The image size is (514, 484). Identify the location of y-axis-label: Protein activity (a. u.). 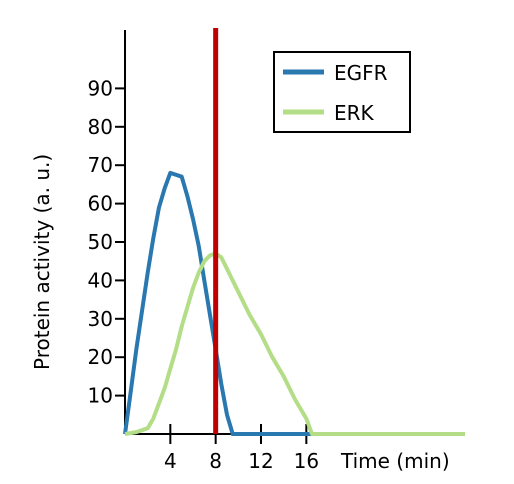
(42, 262).